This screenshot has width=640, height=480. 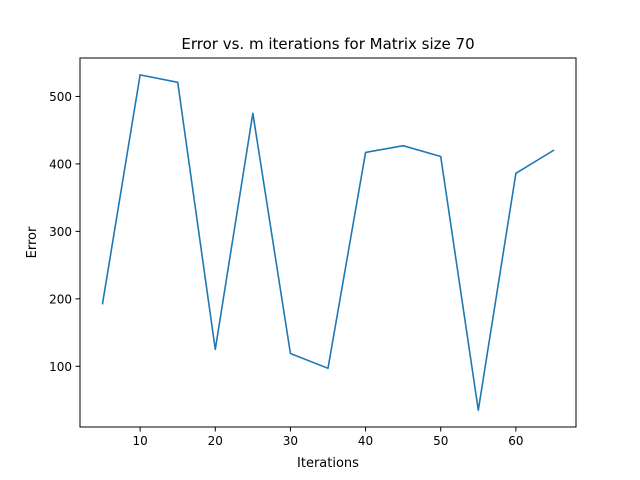 I want to click on x-tick-label: 60, so click(x=515, y=441).